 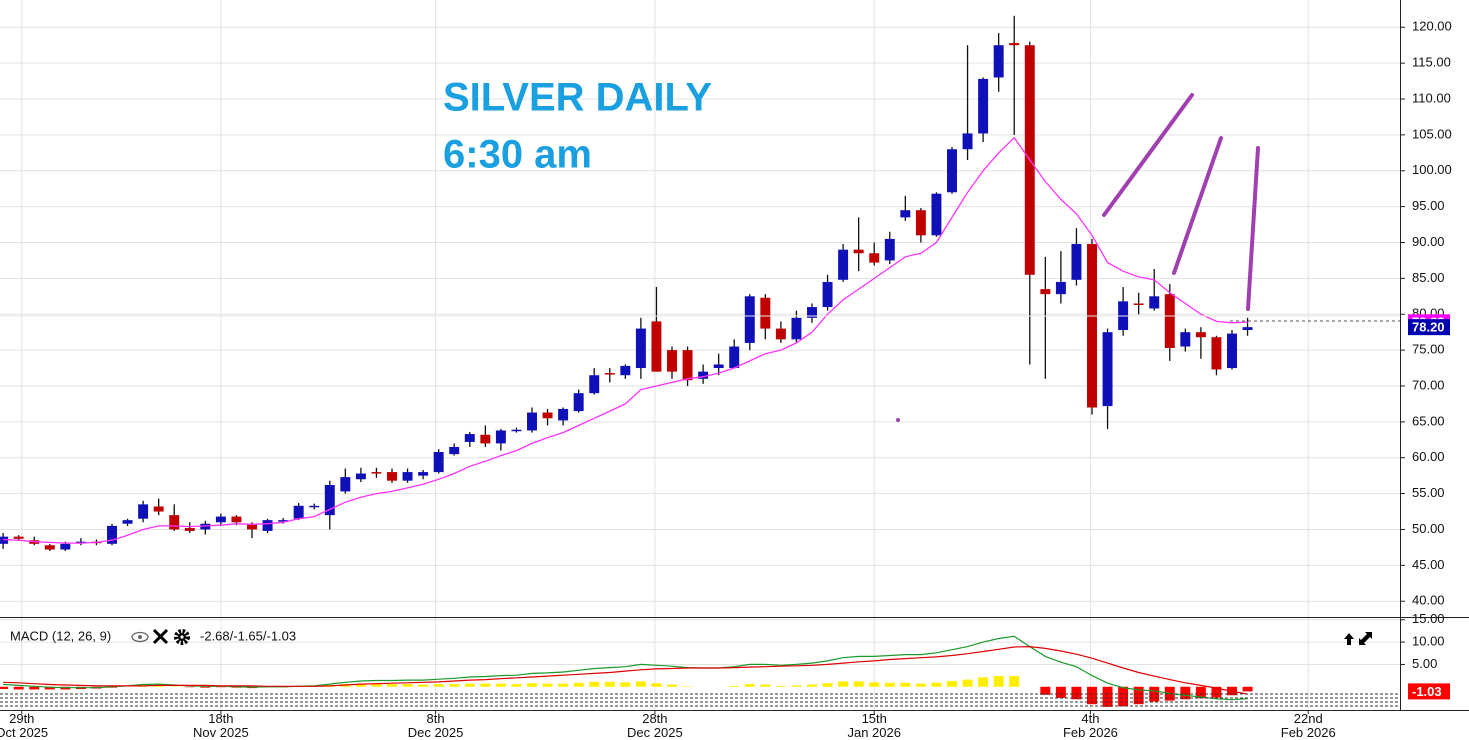 What do you see at coordinates (140, 637) in the screenshot?
I see `eye-icon` at bounding box center [140, 637].